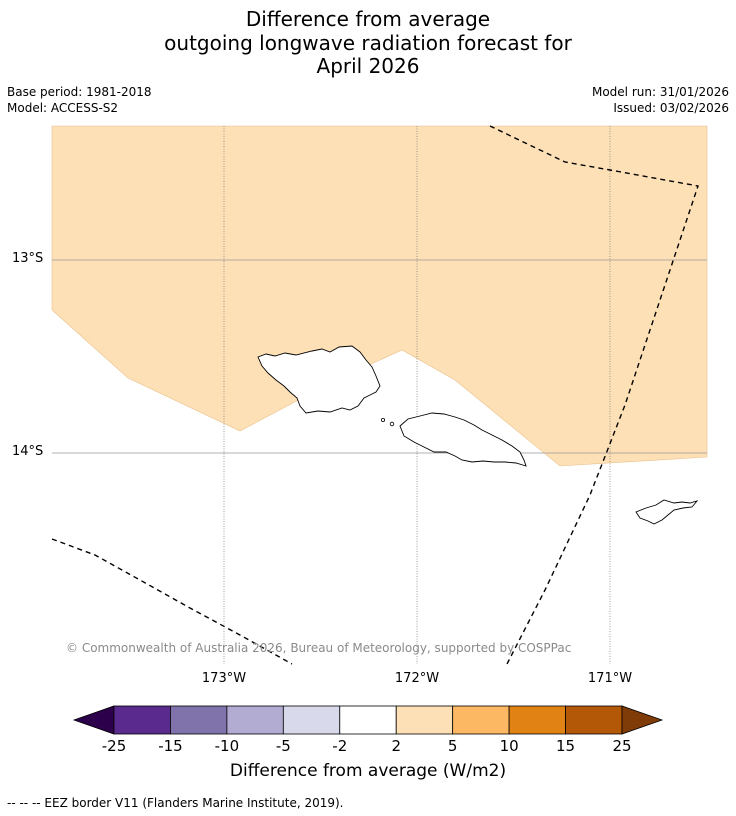 Image resolution: width=736 pixels, height=816 pixels. What do you see at coordinates (224, 678) in the screenshot?
I see `lon-label-173w: 173°W` at bounding box center [224, 678].